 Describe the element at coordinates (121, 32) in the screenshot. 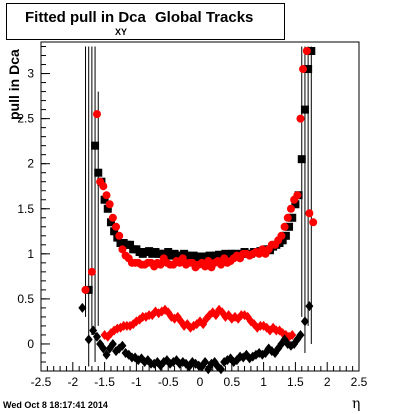

I see `chart-title-subscript: XY` at that location.